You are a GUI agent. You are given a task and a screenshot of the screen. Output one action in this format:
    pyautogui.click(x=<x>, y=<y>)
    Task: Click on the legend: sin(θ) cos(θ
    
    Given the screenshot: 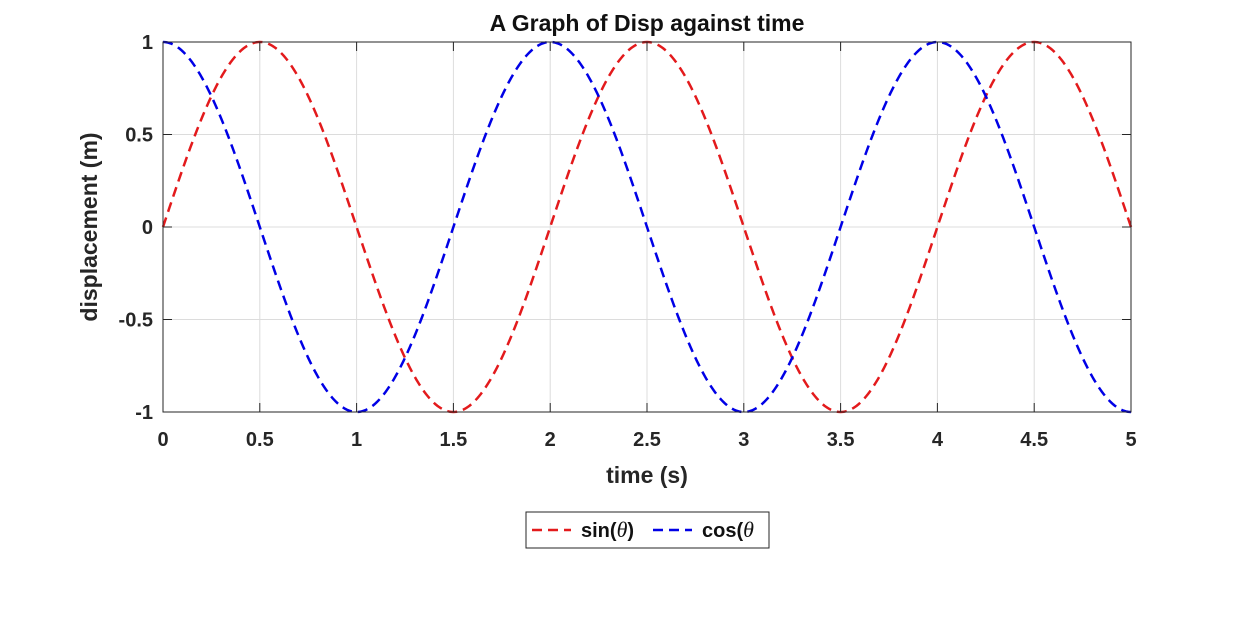 What is the action you would take?
    pyautogui.click(x=647, y=530)
    